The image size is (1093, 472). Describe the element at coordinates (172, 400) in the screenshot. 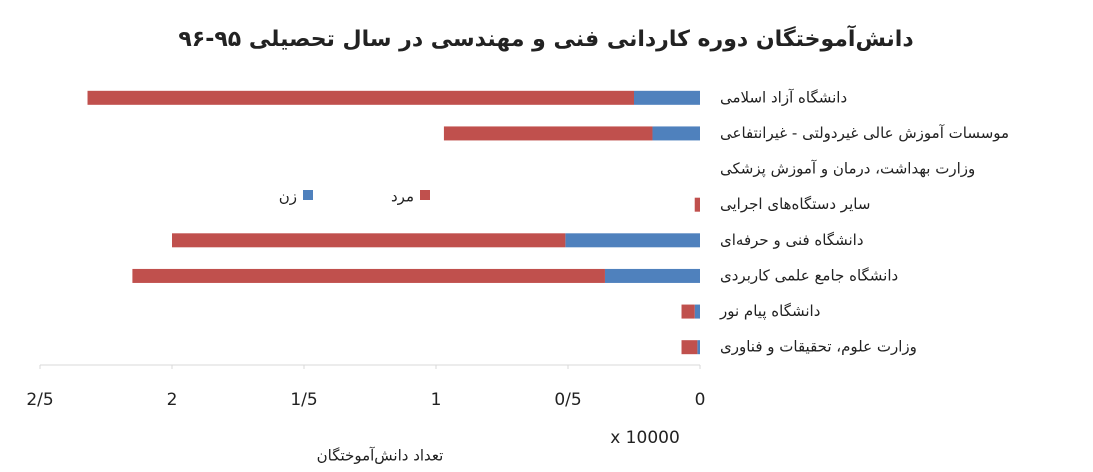

I see `x-tick-label: 2` at that location.